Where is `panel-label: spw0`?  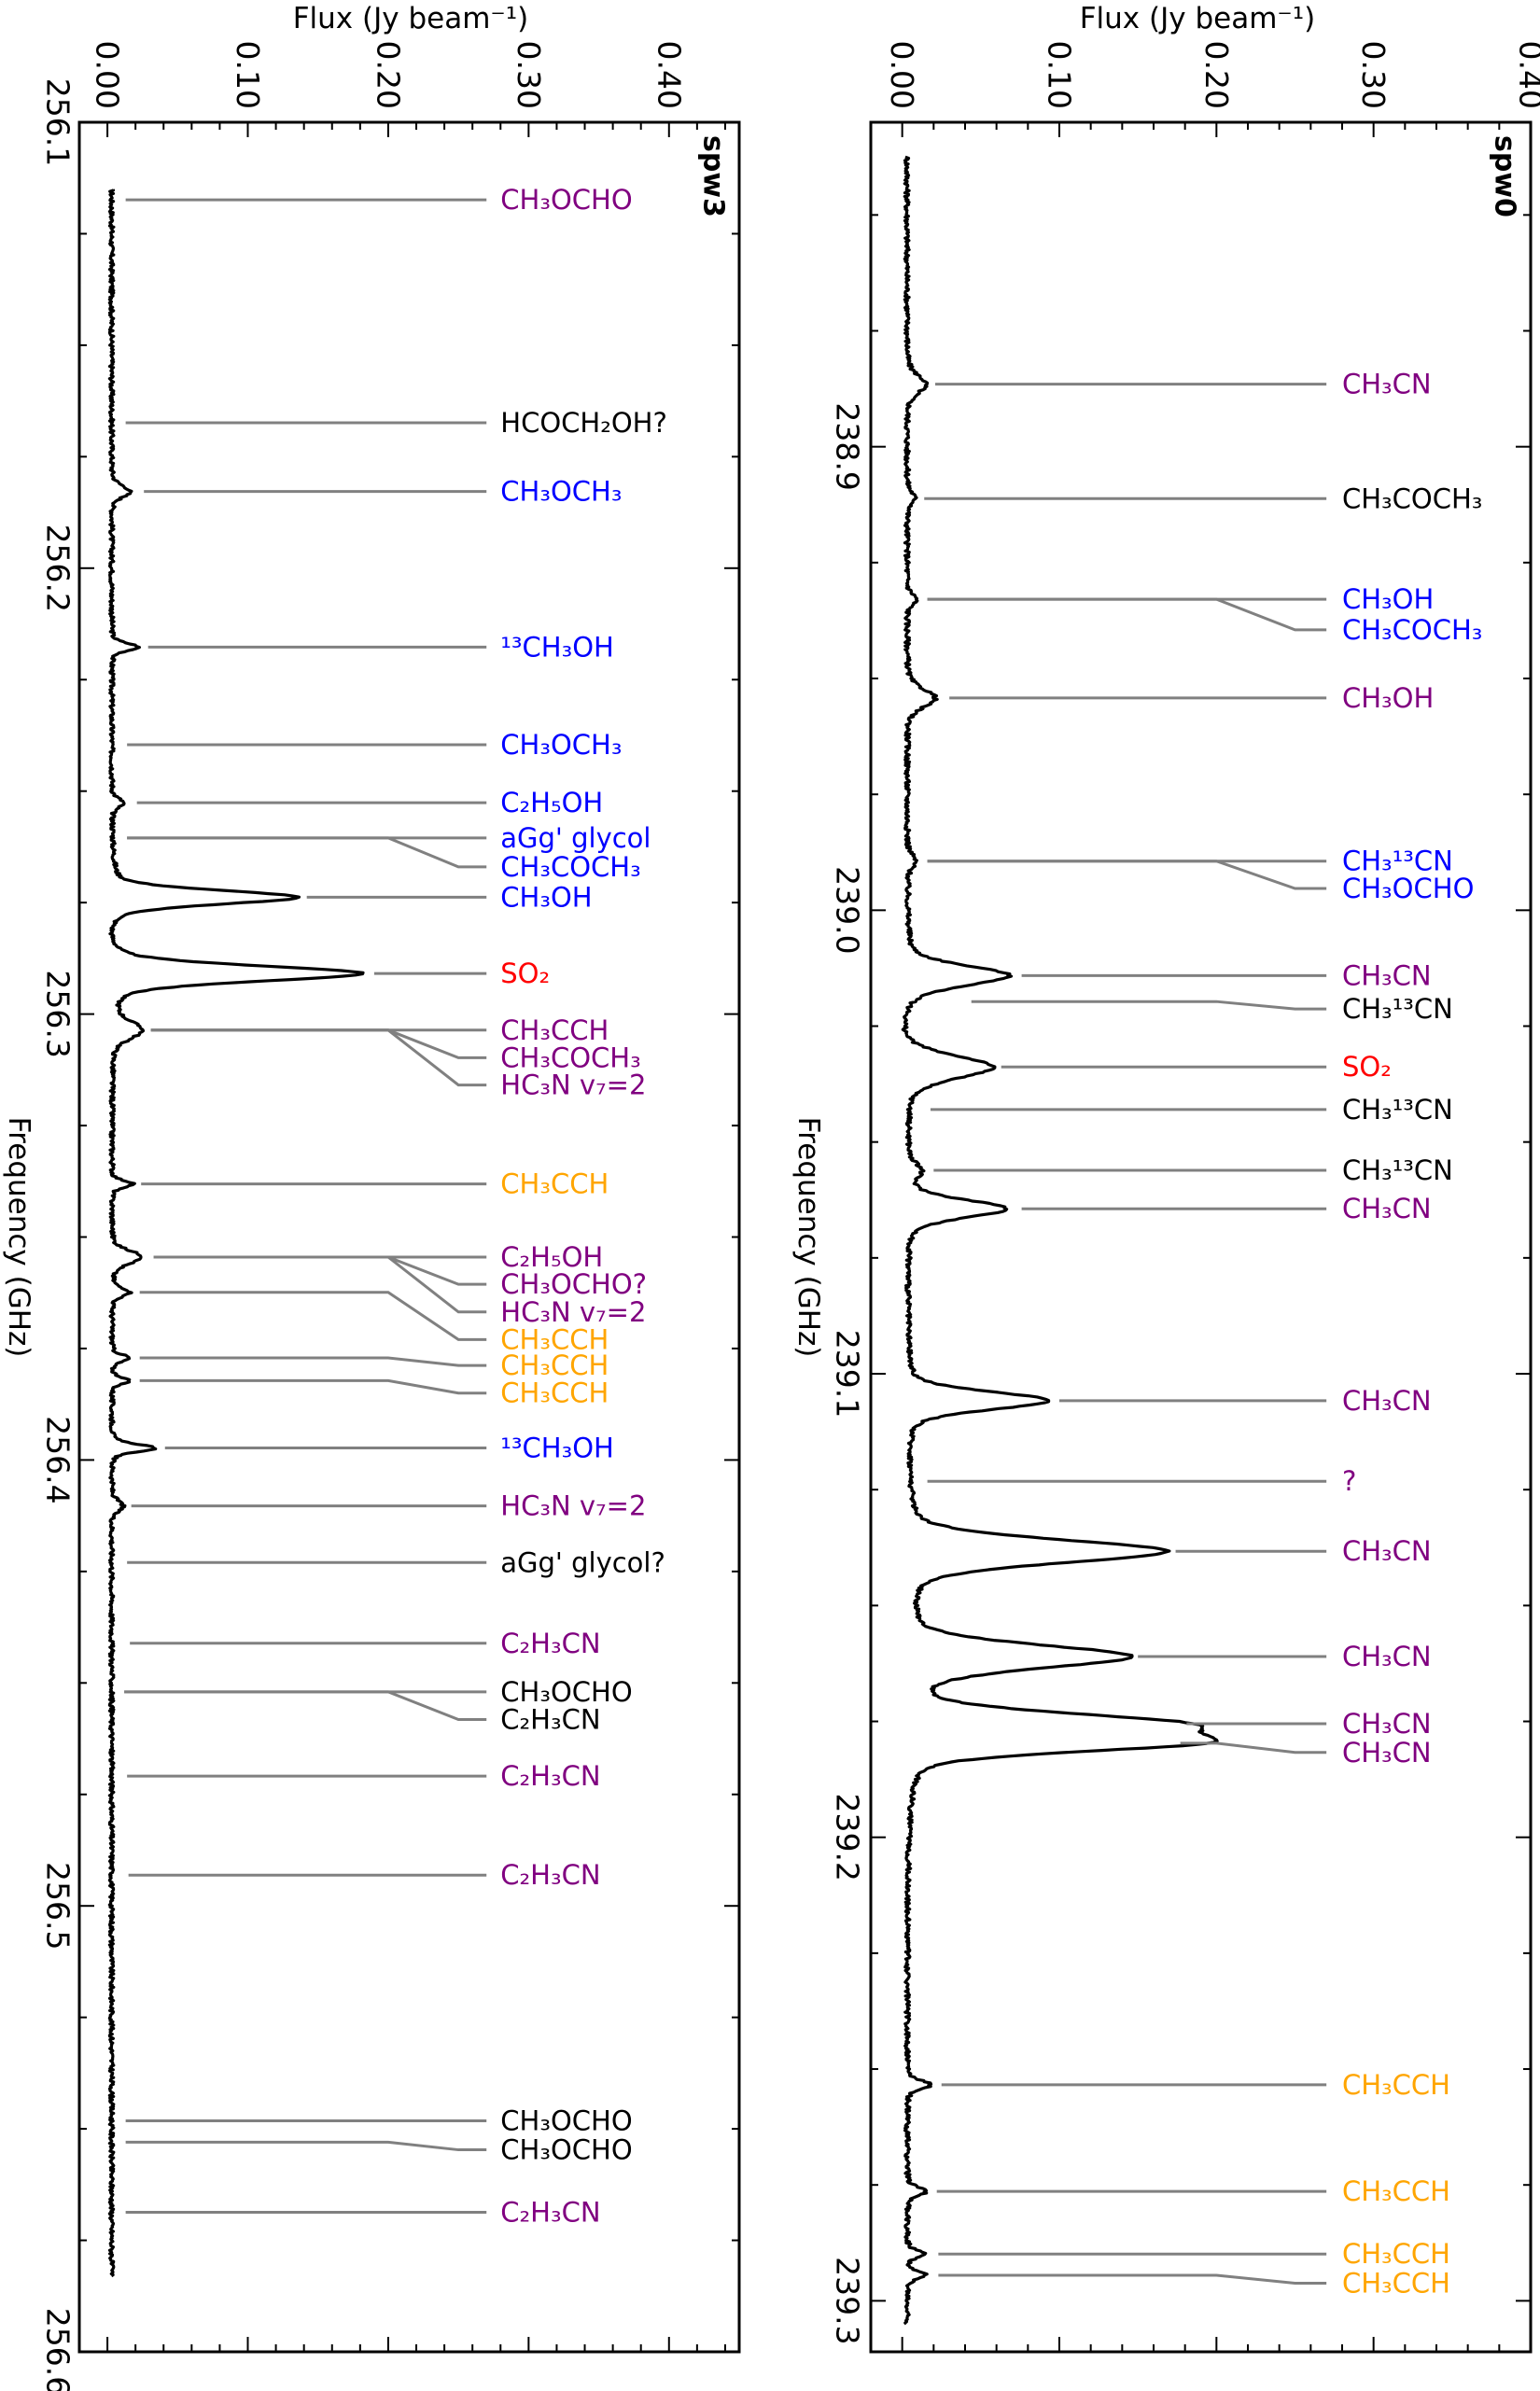 panel-label: spw0 is located at coordinates (1505, 176).